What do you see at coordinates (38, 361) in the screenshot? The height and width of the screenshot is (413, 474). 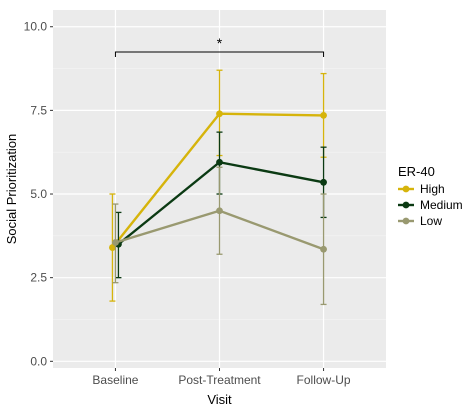 I see `y-tick-label: 0.0` at bounding box center [38, 361].